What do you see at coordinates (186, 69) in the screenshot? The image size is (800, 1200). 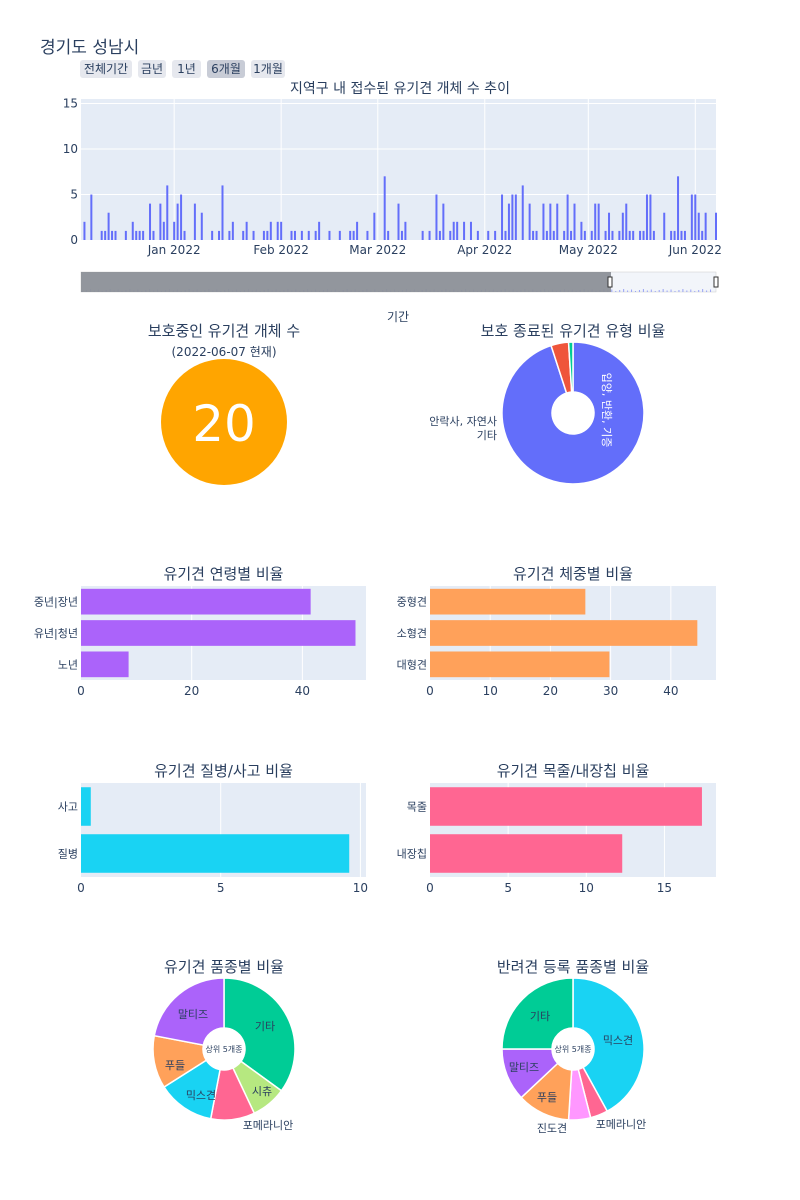 I see `range-button-2: 1년` at bounding box center [186, 69].